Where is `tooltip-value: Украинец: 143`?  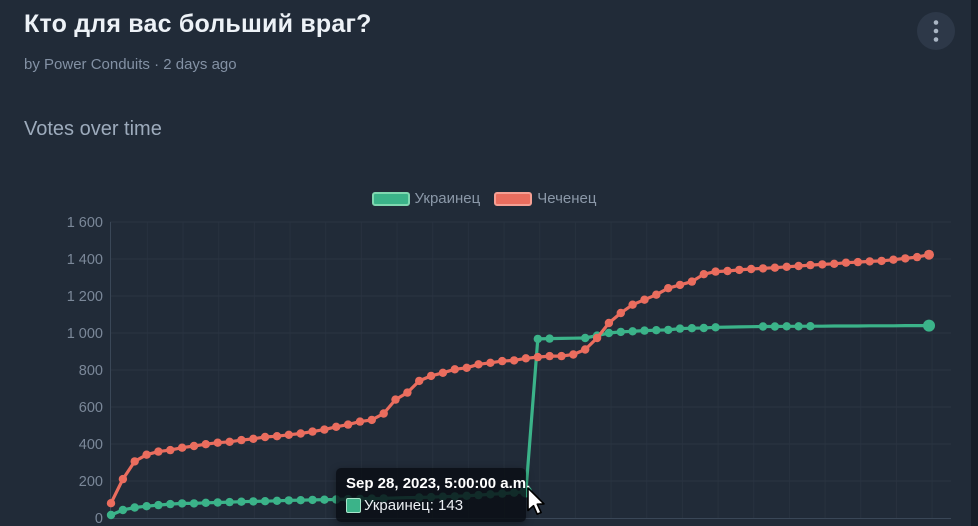
tooltip-value: Украинец: 143 is located at coordinates (414, 505).